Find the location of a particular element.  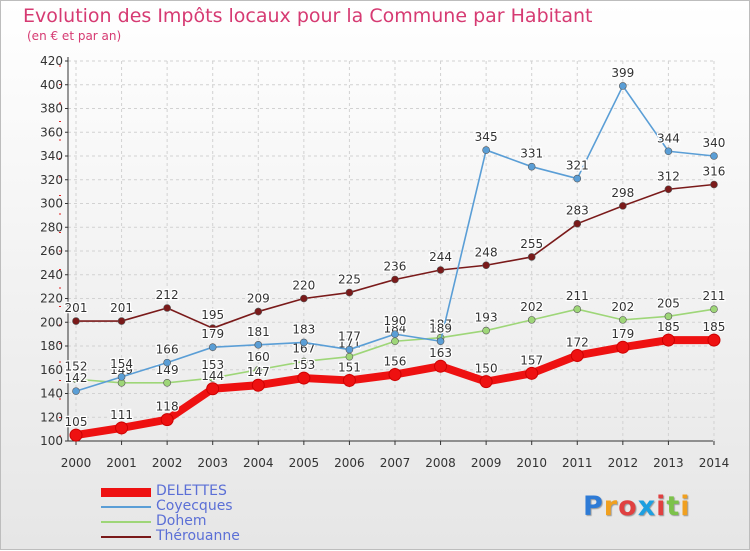

data-label-coyecques: 154 is located at coordinates (121, 364).